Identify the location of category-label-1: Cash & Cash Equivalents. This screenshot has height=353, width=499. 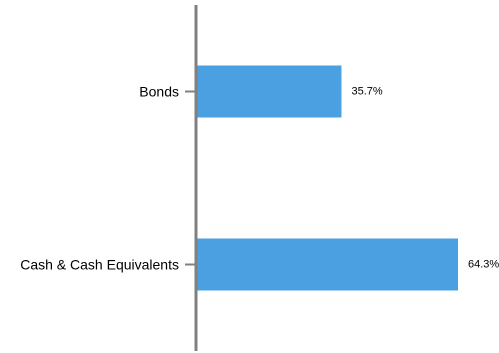
(99, 265).